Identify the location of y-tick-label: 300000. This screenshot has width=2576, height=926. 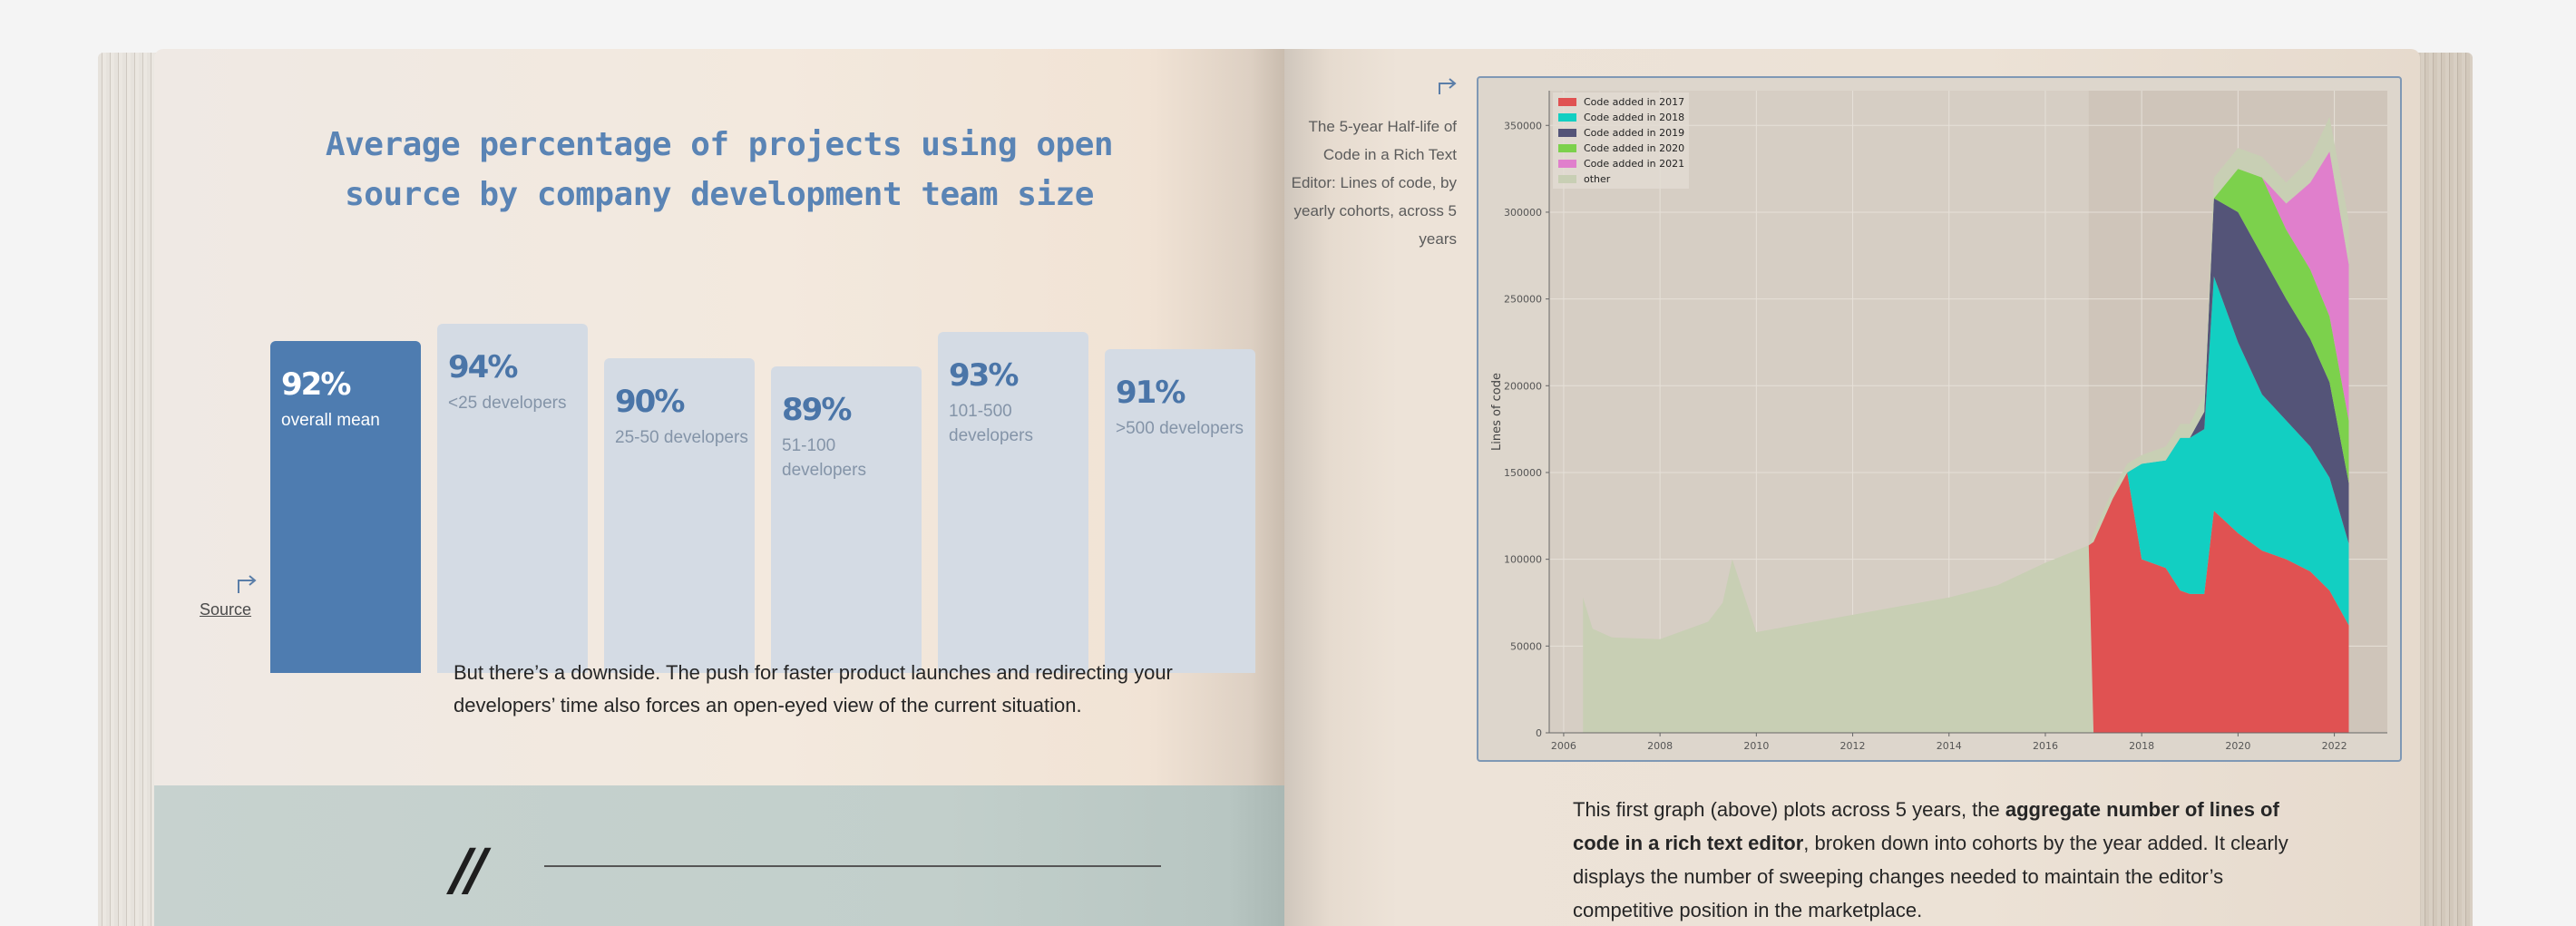
(1523, 213).